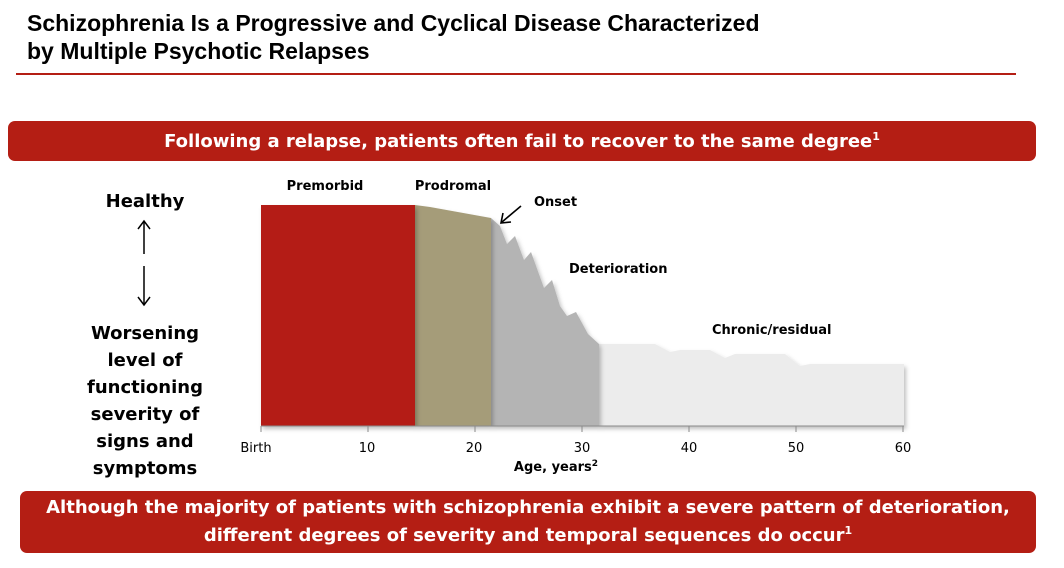 The image size is (1064, 568). I want to click on phase-label-deterioration: Deterioration, so click(618, 269).